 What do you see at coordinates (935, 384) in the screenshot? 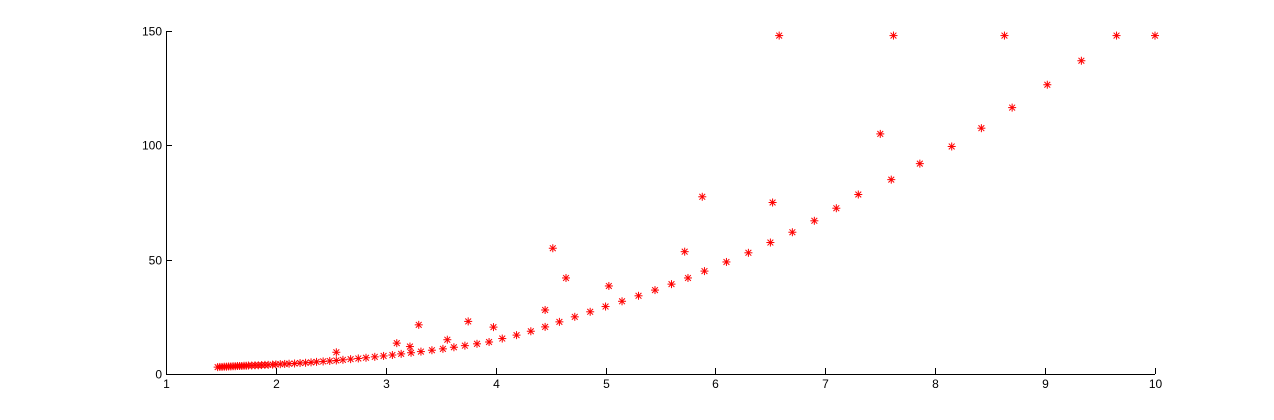
I see `x-tick-label: 8` at bounding box center [935, 384].